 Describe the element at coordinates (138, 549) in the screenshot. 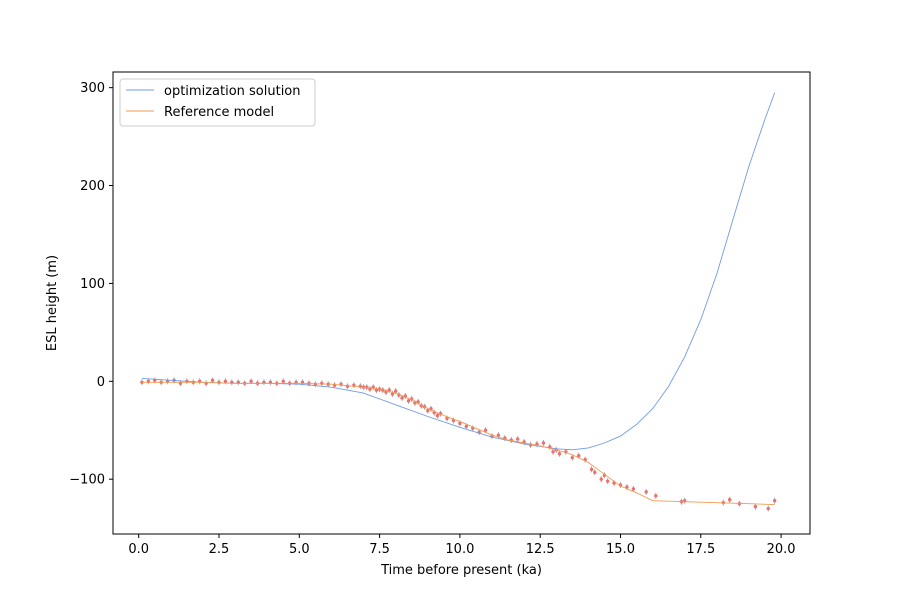

I see `x-tick-label: 0.0` at that location.